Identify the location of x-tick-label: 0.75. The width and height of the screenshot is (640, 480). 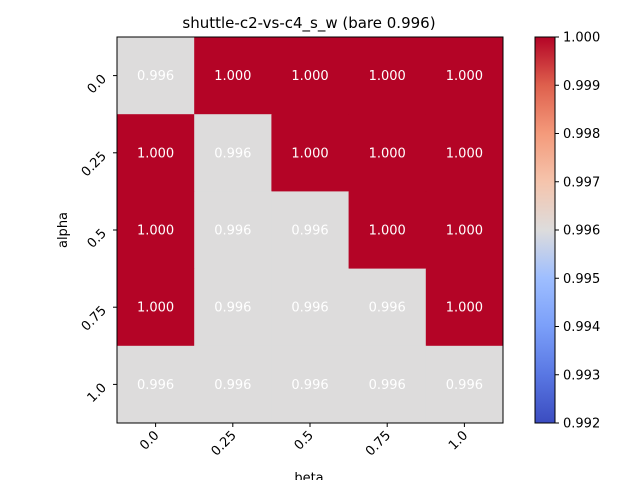
(378, 443).